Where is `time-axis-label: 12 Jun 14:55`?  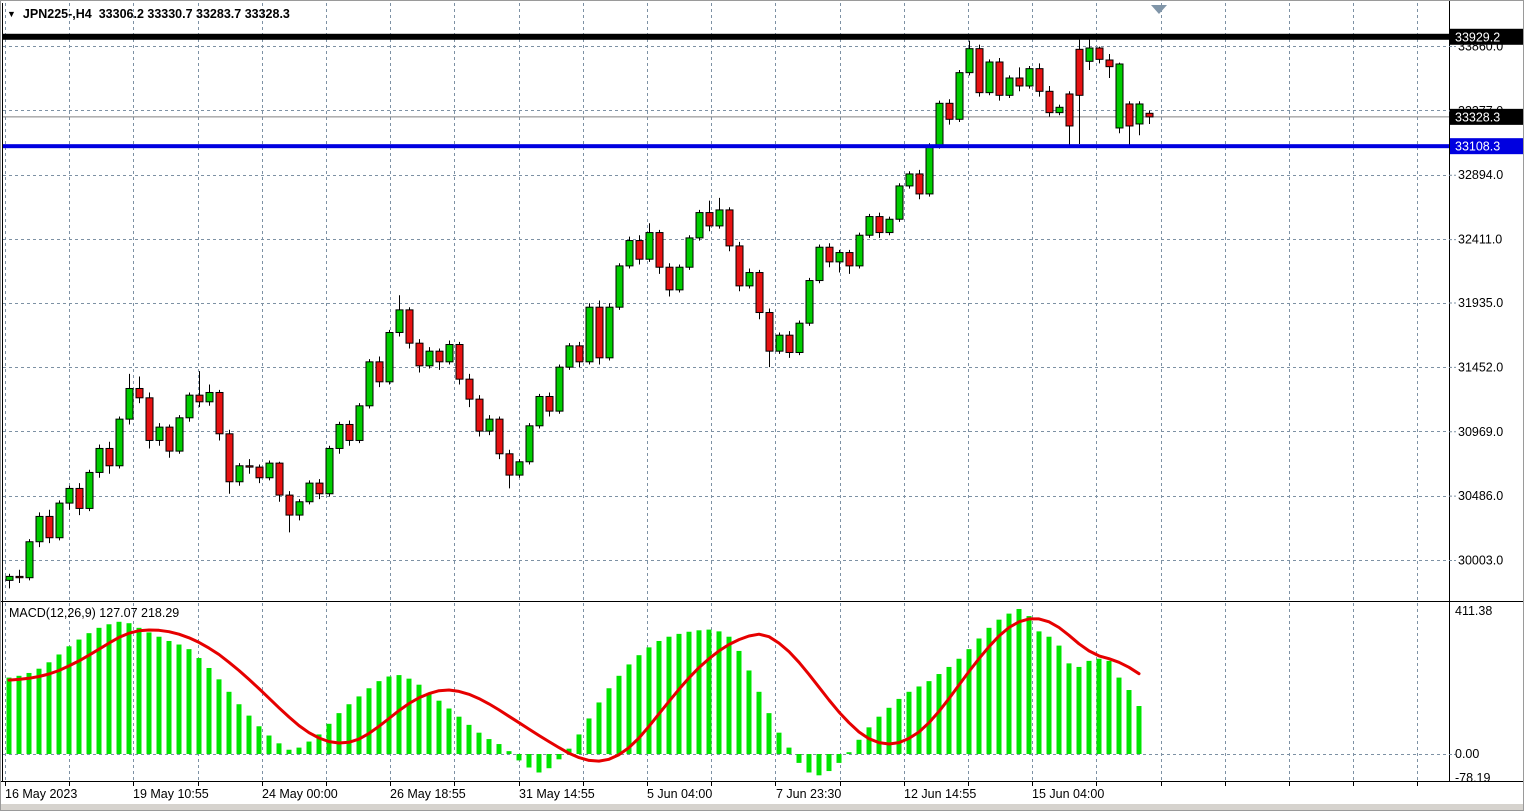 time-axis-label: 12 Jun 14:55 is located at coordinates (940, 794).